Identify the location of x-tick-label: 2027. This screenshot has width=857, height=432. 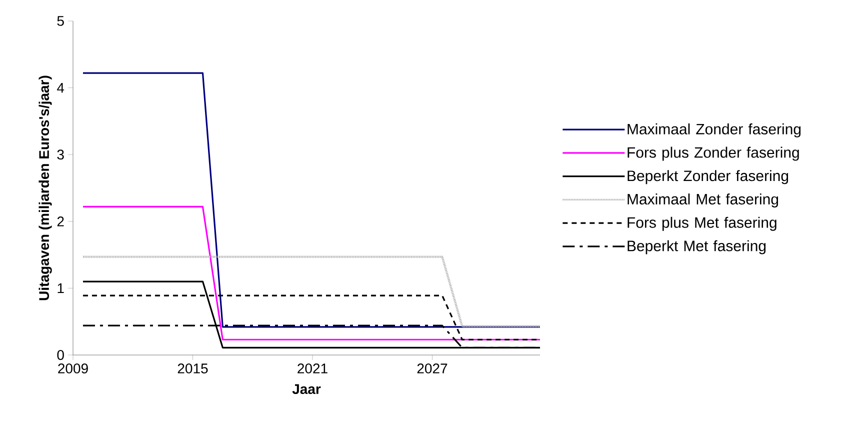
(432, 369).